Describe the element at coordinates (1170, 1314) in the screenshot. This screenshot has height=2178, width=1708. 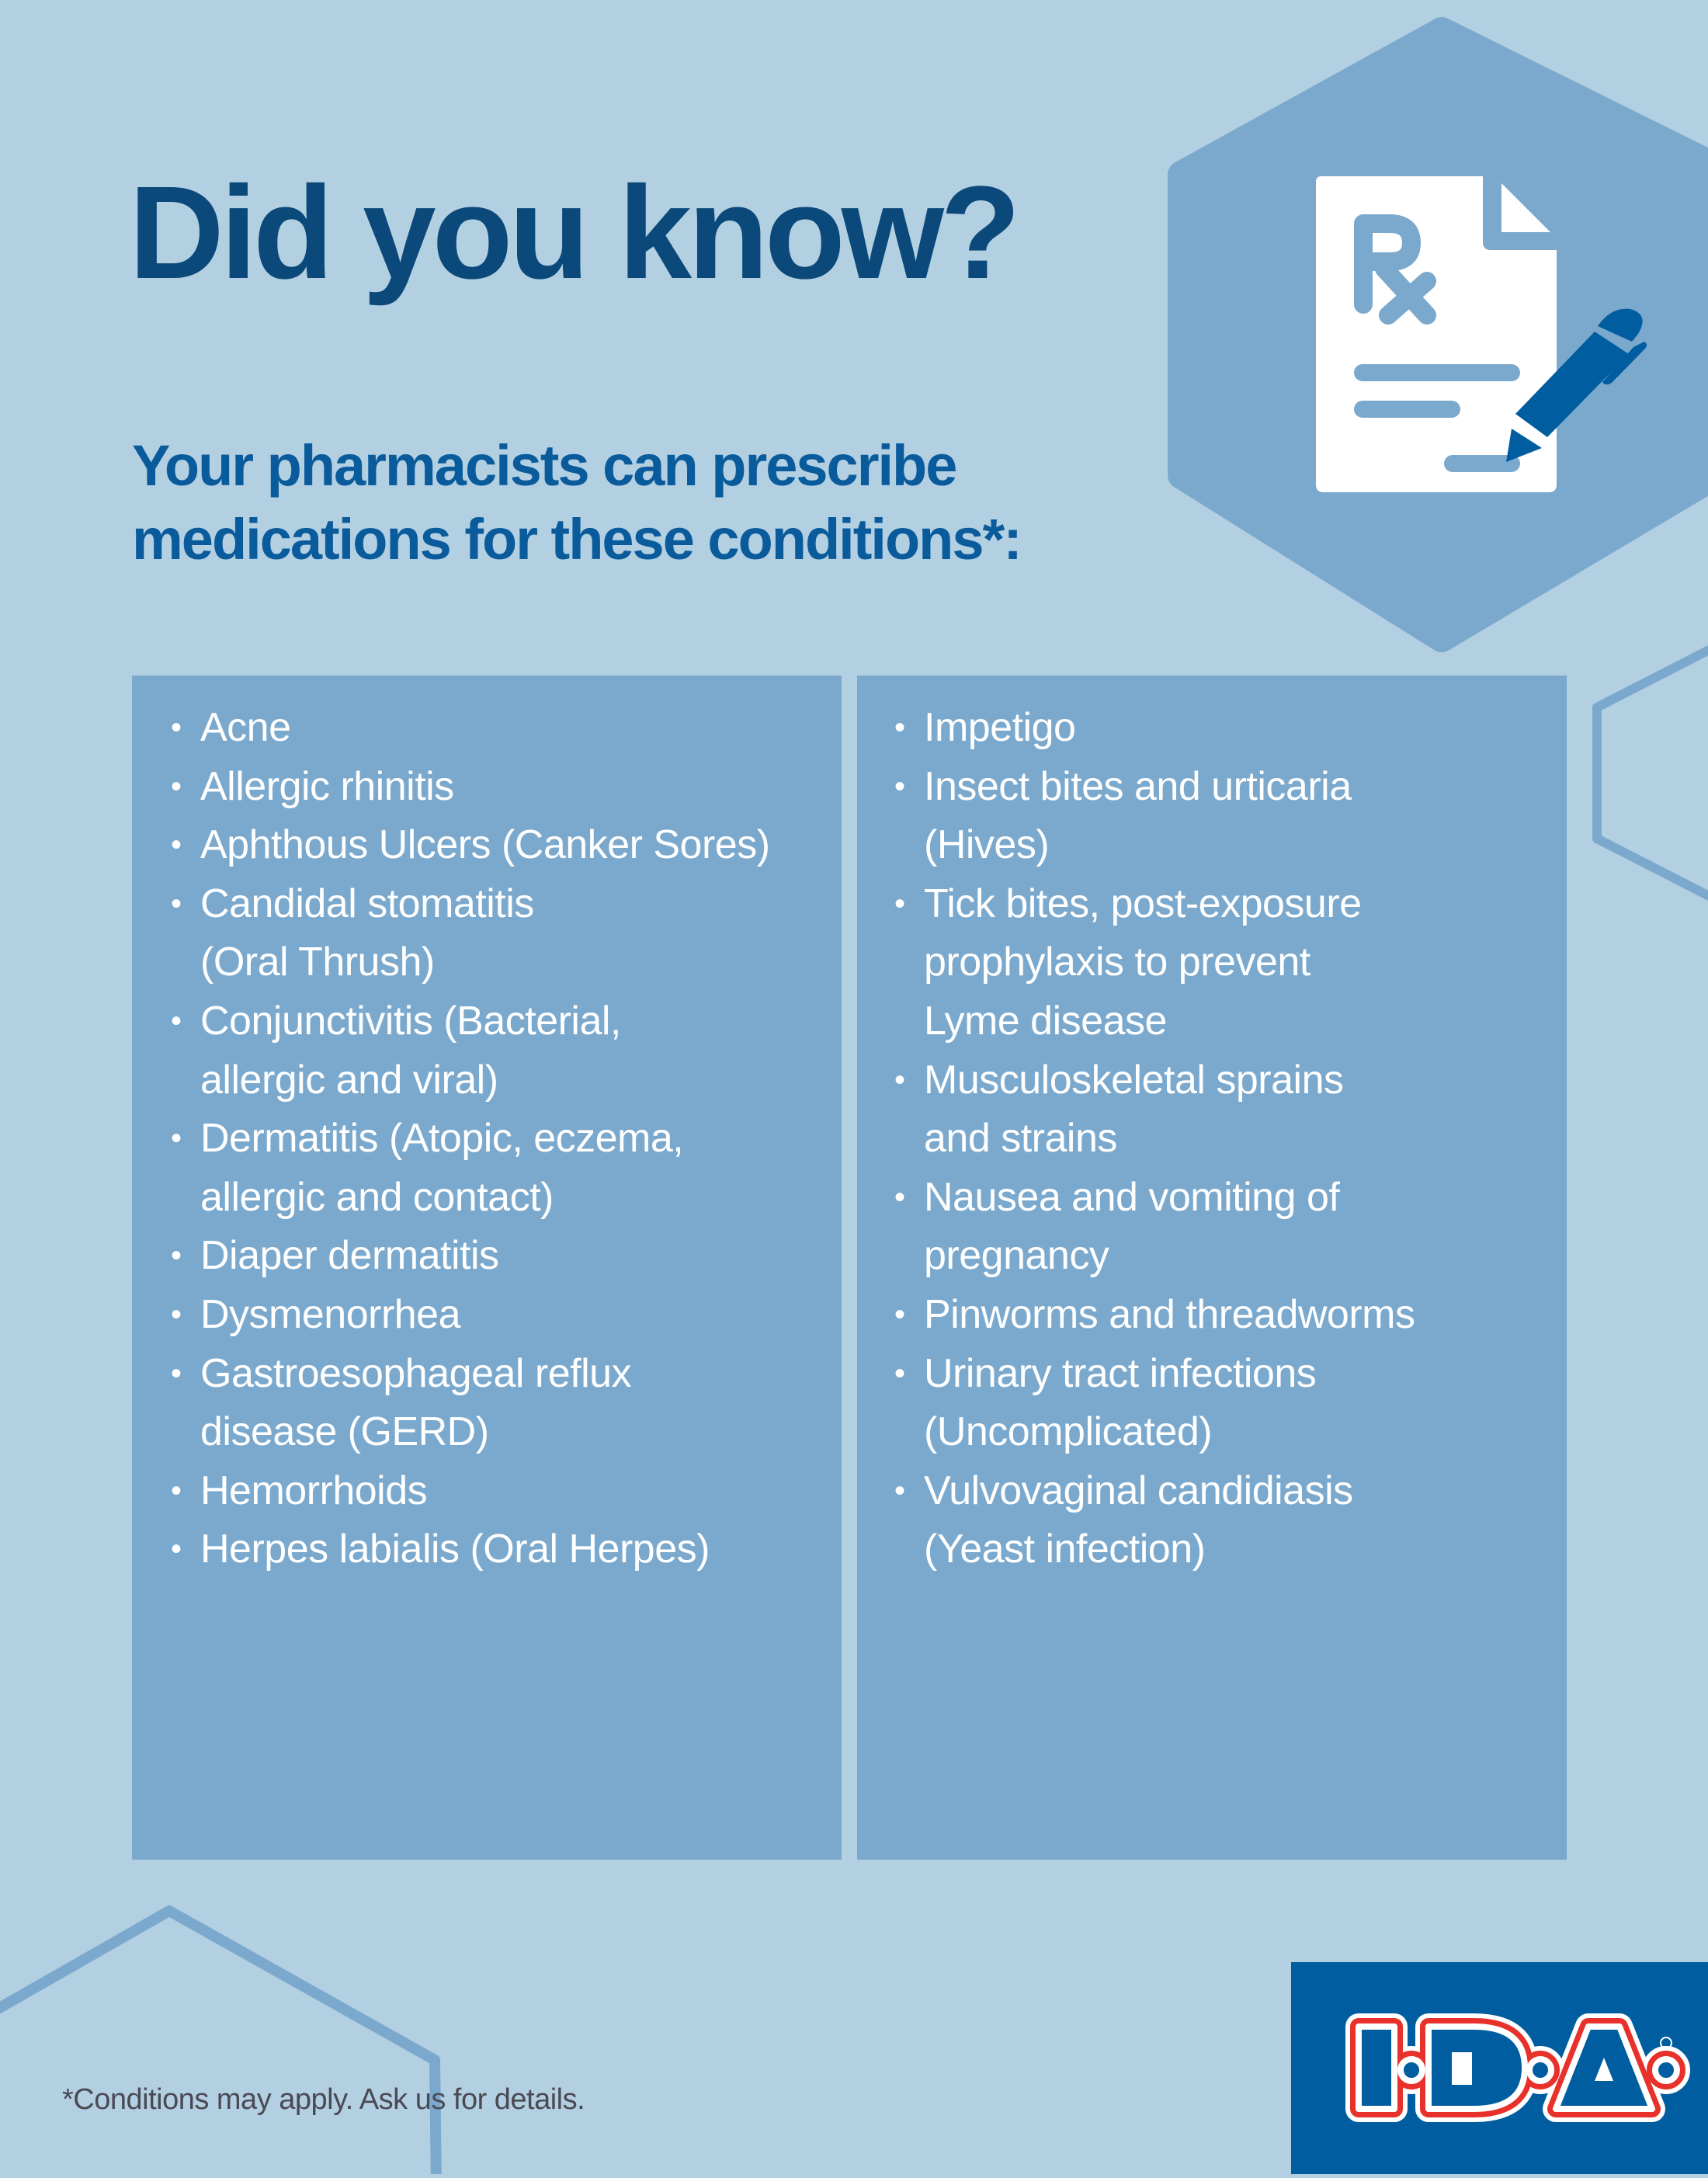
I see `condition-text: Pinworms and threadworms` at that location.